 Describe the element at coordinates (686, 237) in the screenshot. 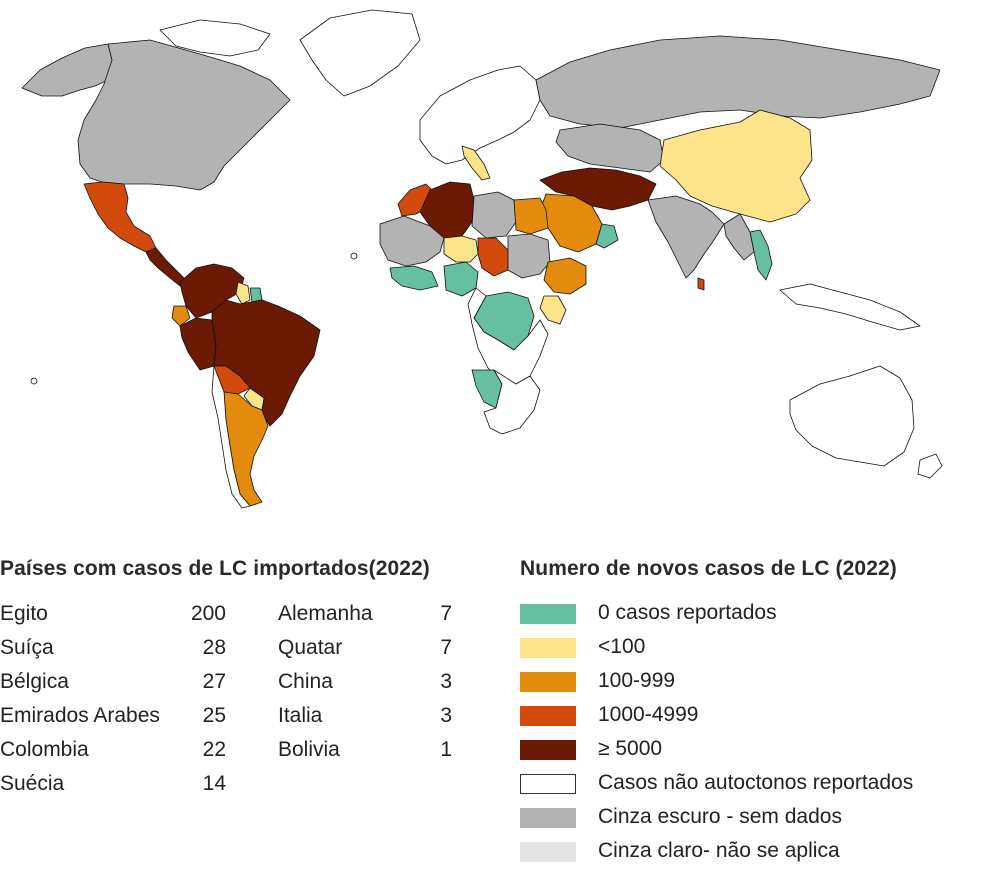

I see `india-region` at that location.